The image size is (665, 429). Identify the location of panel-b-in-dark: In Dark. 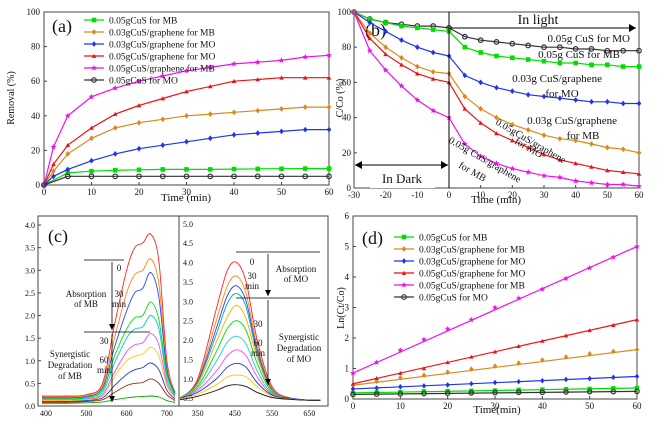
(402, 178).